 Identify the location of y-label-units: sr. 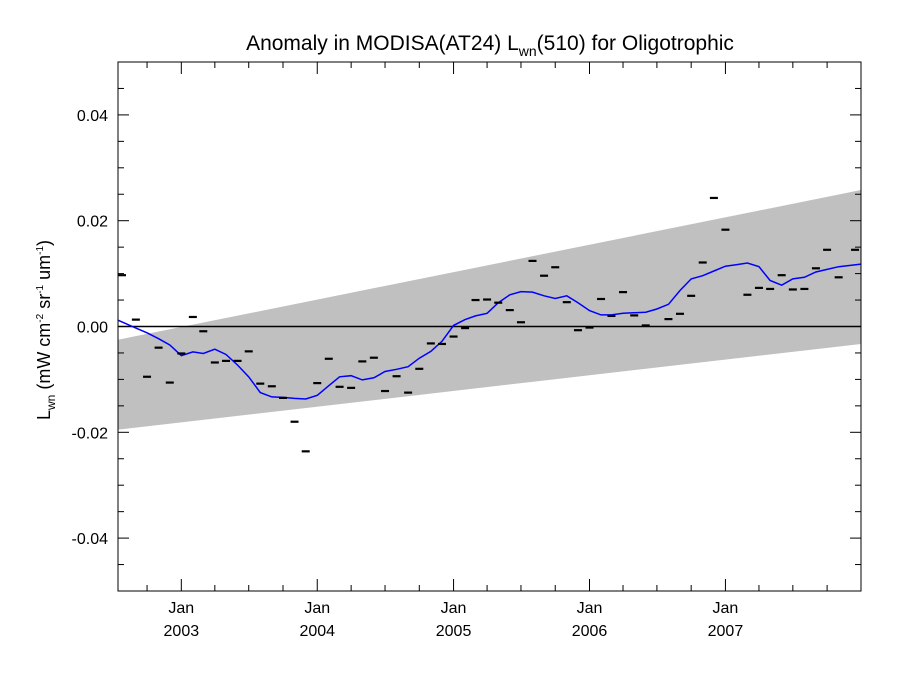
(44, 304).